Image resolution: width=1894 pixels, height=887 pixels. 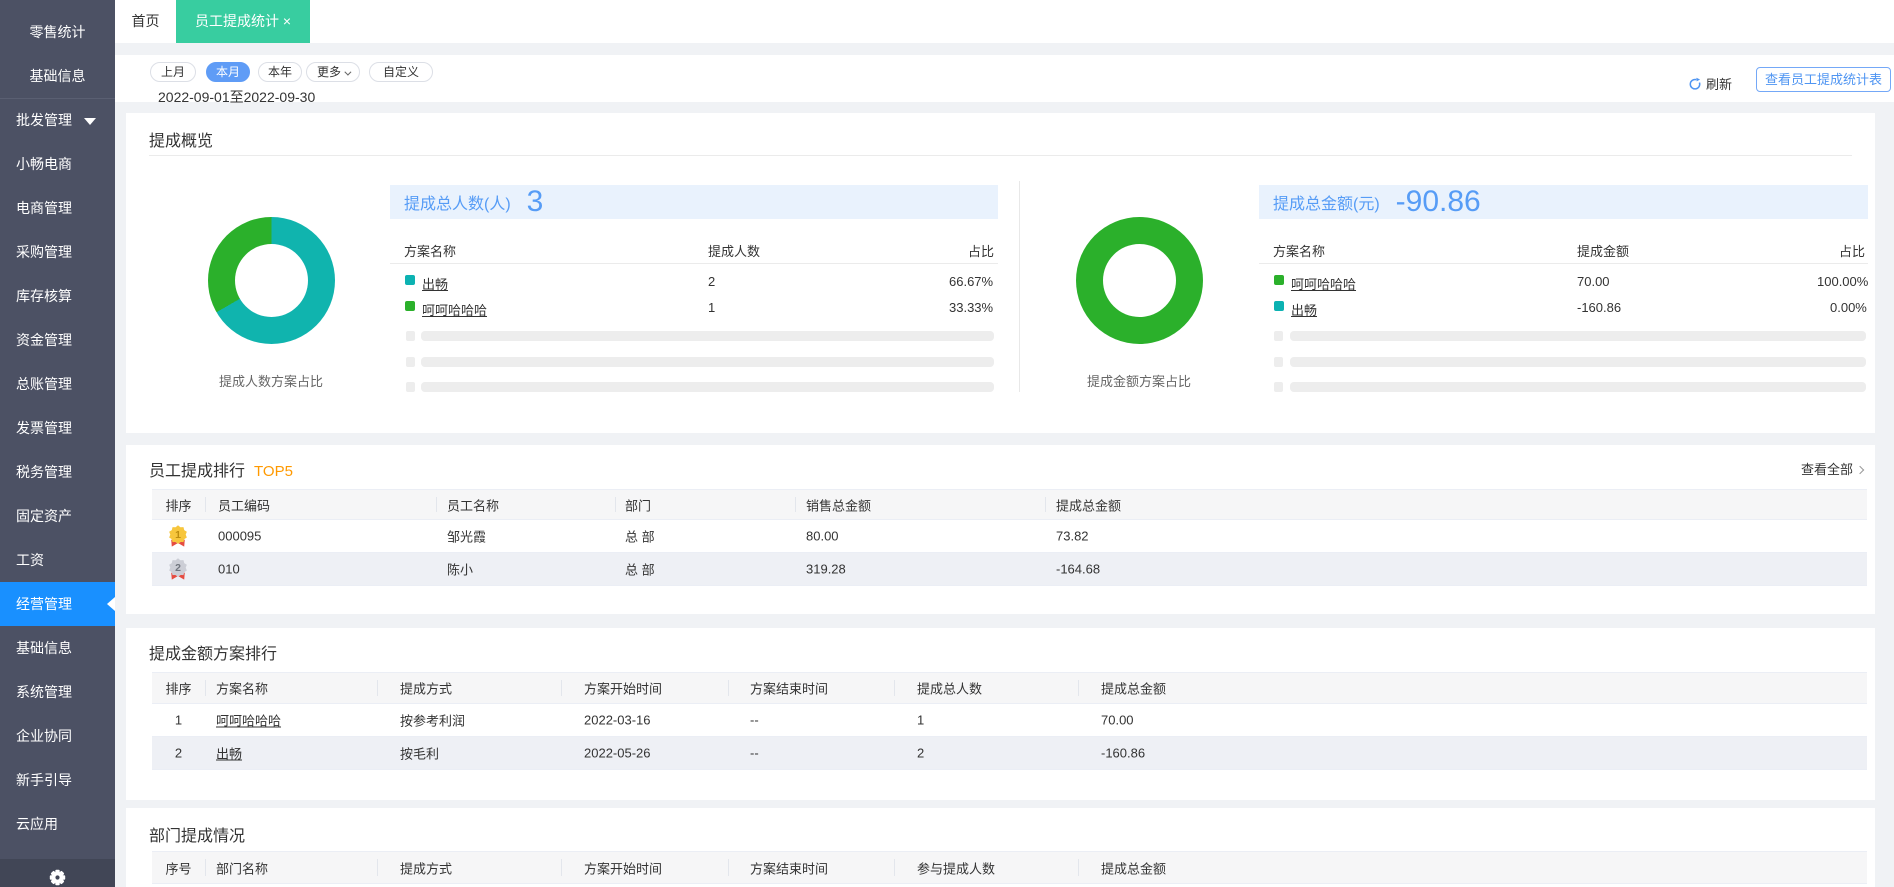 What do you see at coordinates (178, 568) in the screenshot?
I see `svg-text: 2` at bounding box center [178, 568].